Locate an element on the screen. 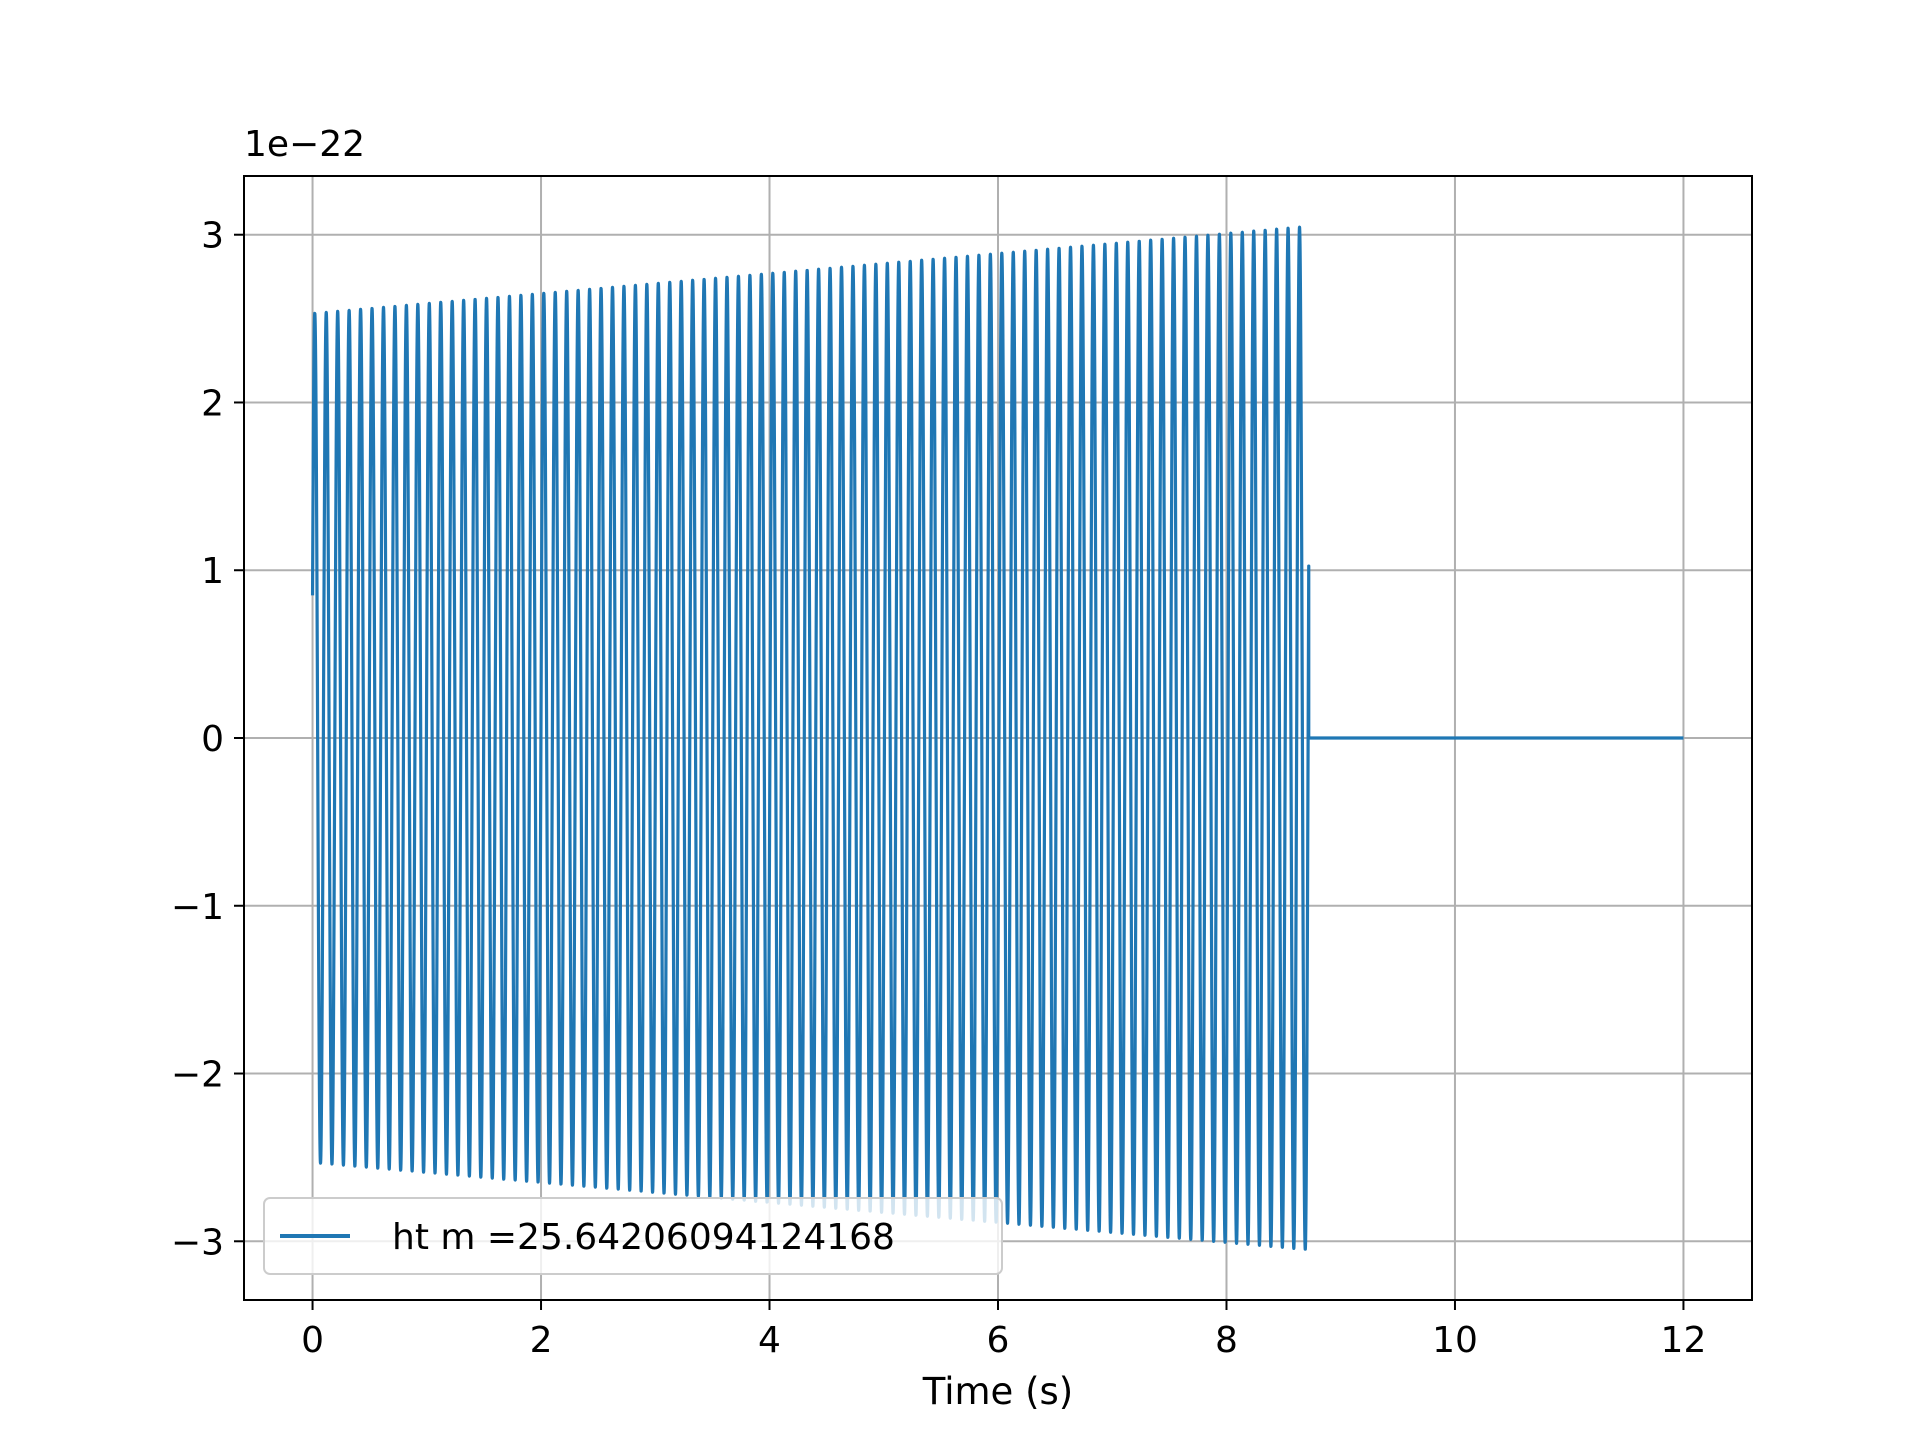  y-tick-label: 3 is located at coordinates (212, 236).